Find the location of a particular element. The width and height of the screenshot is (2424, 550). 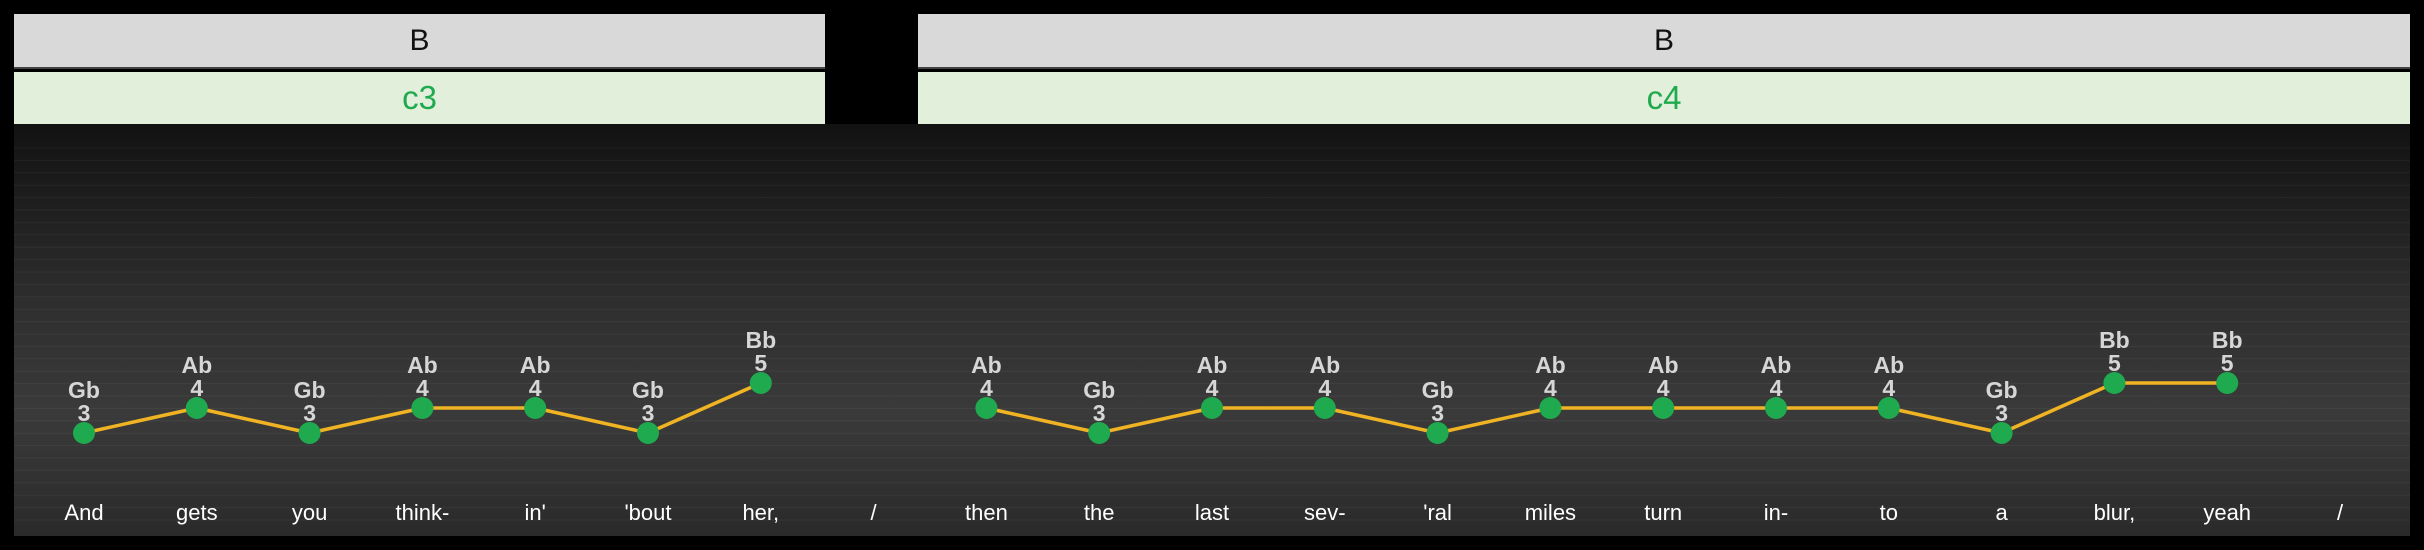

lyric-label: think- is located at coordinates (423, 512).